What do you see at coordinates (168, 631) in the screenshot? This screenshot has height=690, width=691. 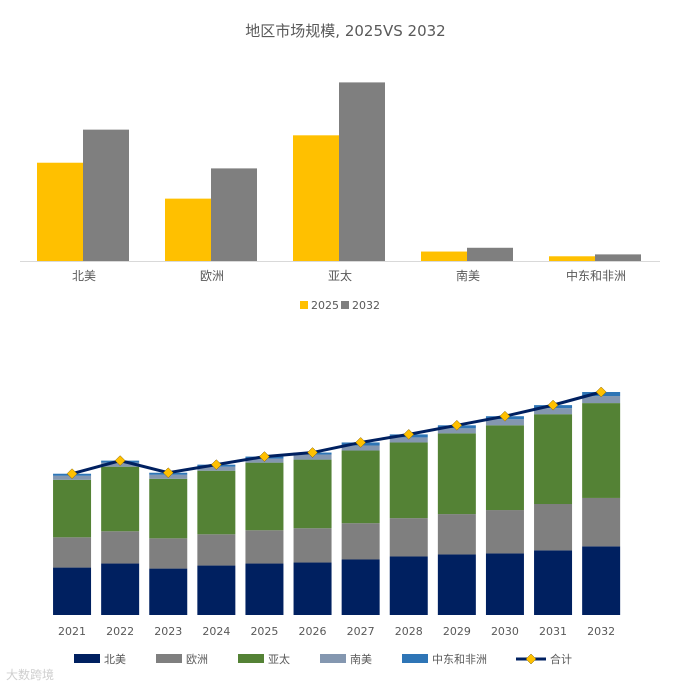 I see `year-label-2023: 2023` at bounding box center [168, 631].